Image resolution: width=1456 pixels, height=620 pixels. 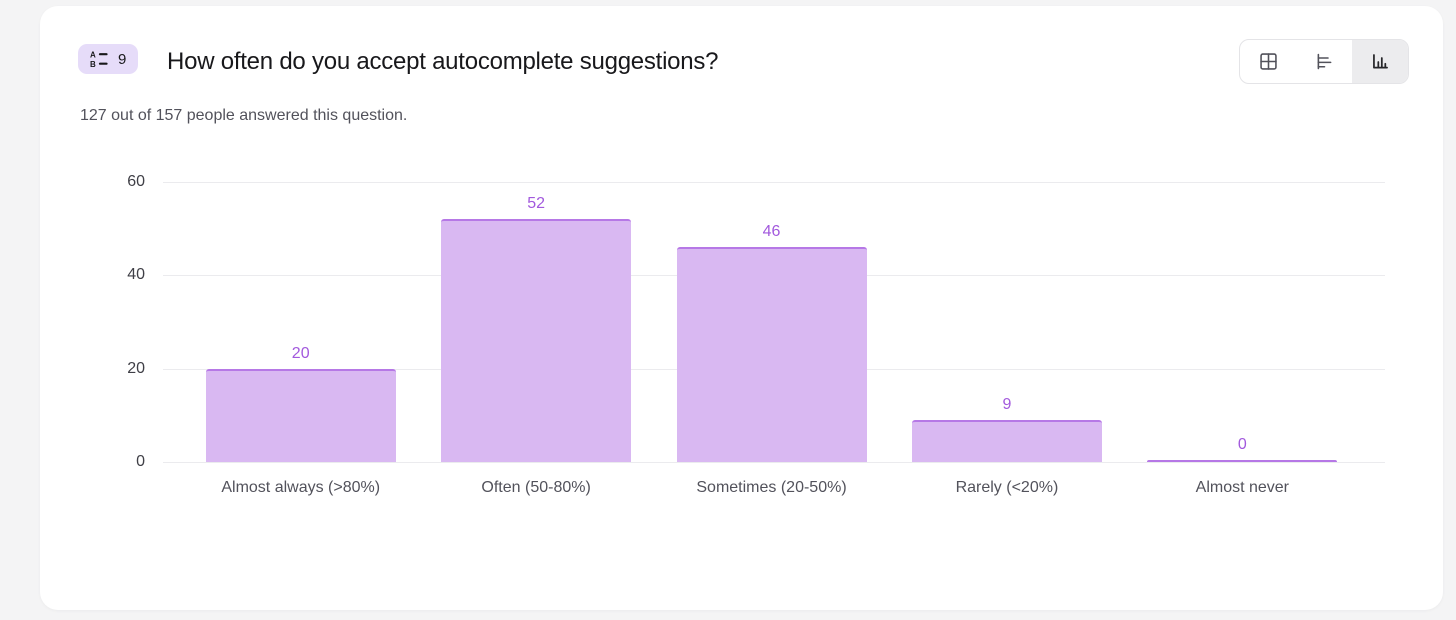 I want to click on bar-group: 0 Almost never, so click(x=1242, y=339).